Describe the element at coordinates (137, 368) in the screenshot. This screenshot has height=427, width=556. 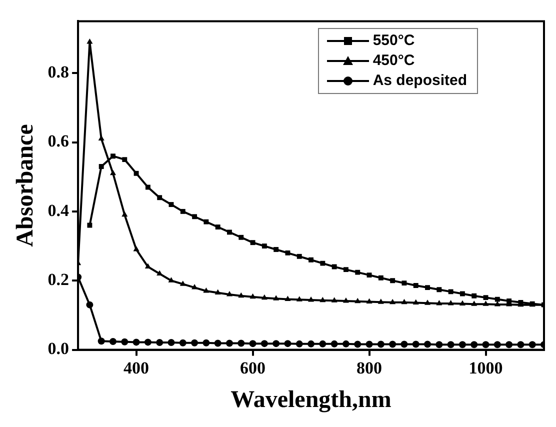
I see `x-tick-label: 400` at that location.